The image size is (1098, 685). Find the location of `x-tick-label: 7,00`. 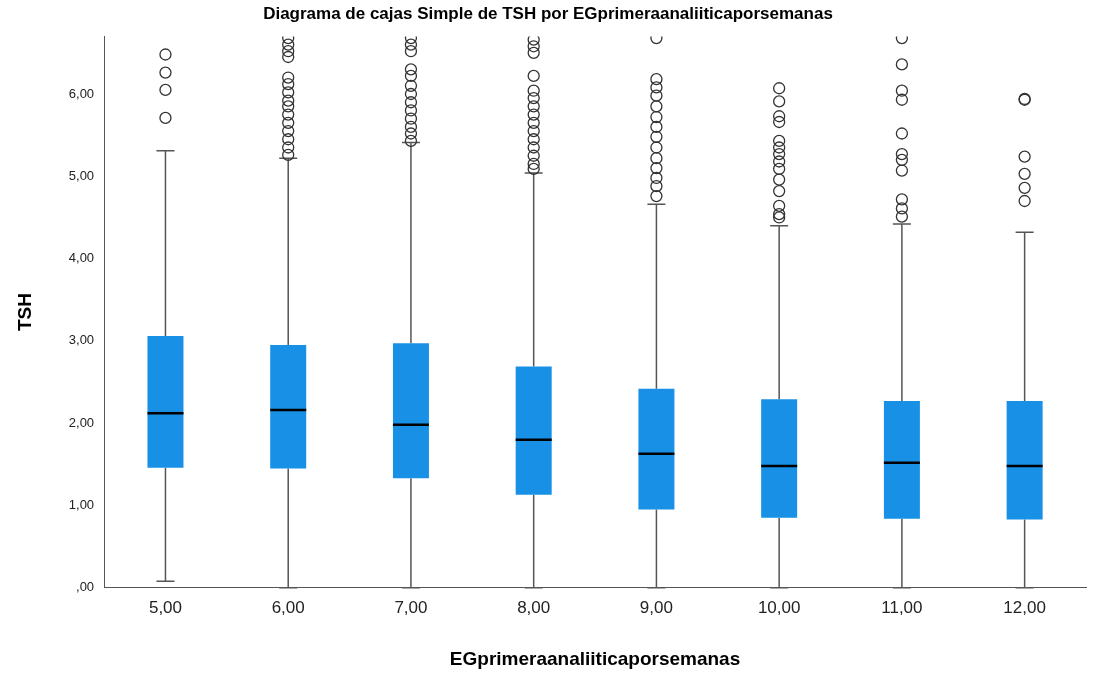

x-tick-label: 7,00 is located at coordinates (411, 607).